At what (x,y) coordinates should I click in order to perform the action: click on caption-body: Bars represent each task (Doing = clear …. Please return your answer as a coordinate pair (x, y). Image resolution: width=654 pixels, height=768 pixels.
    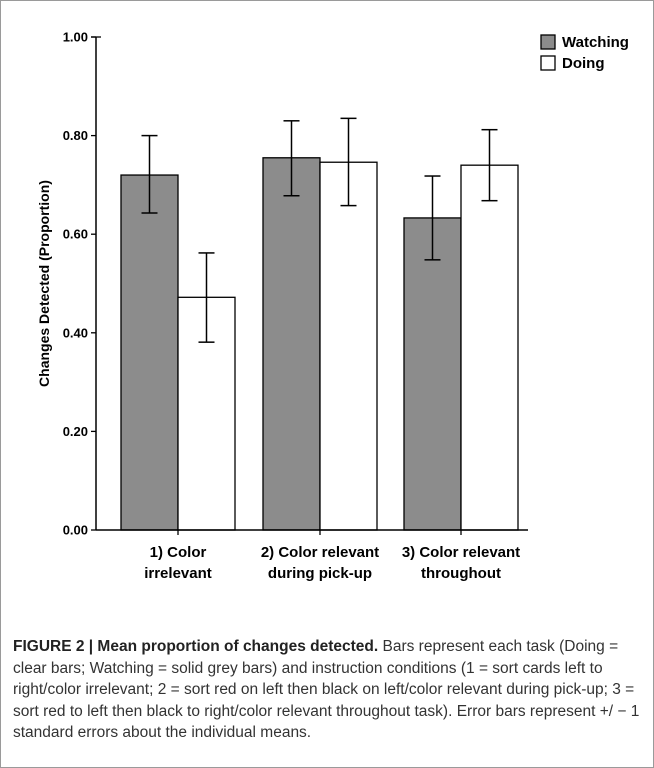
    Looking at the image, I should click on (326, 689).